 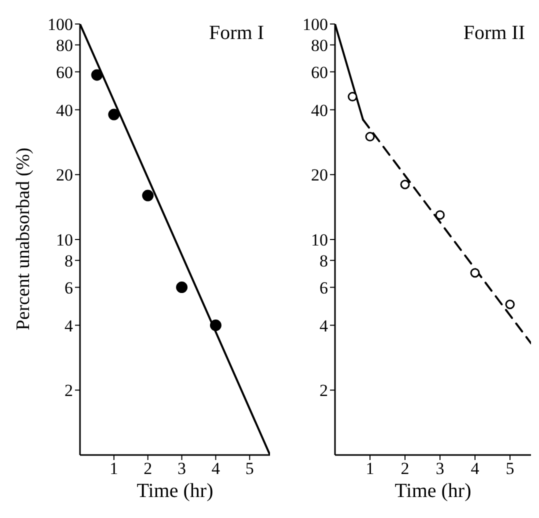 I want to click on y-axis-title: Percent unabsorbad (%), so click(x=24, y=239).